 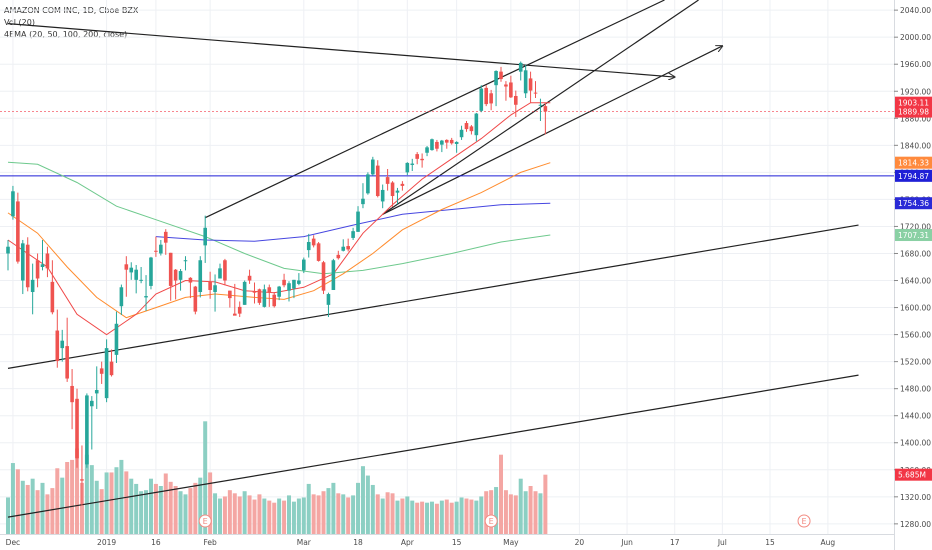 I want to click on earnings-marker-icon, so click(x=491, y=521).